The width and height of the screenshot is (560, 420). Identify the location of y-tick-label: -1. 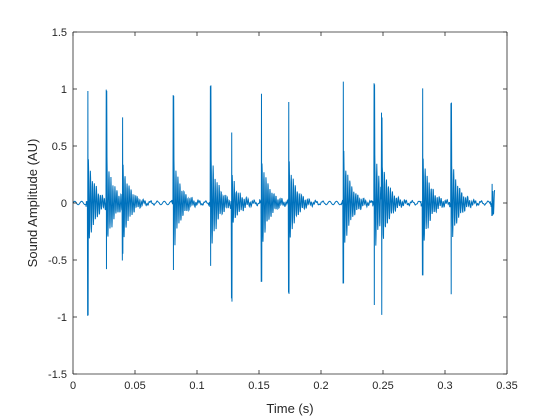
(62, 318).